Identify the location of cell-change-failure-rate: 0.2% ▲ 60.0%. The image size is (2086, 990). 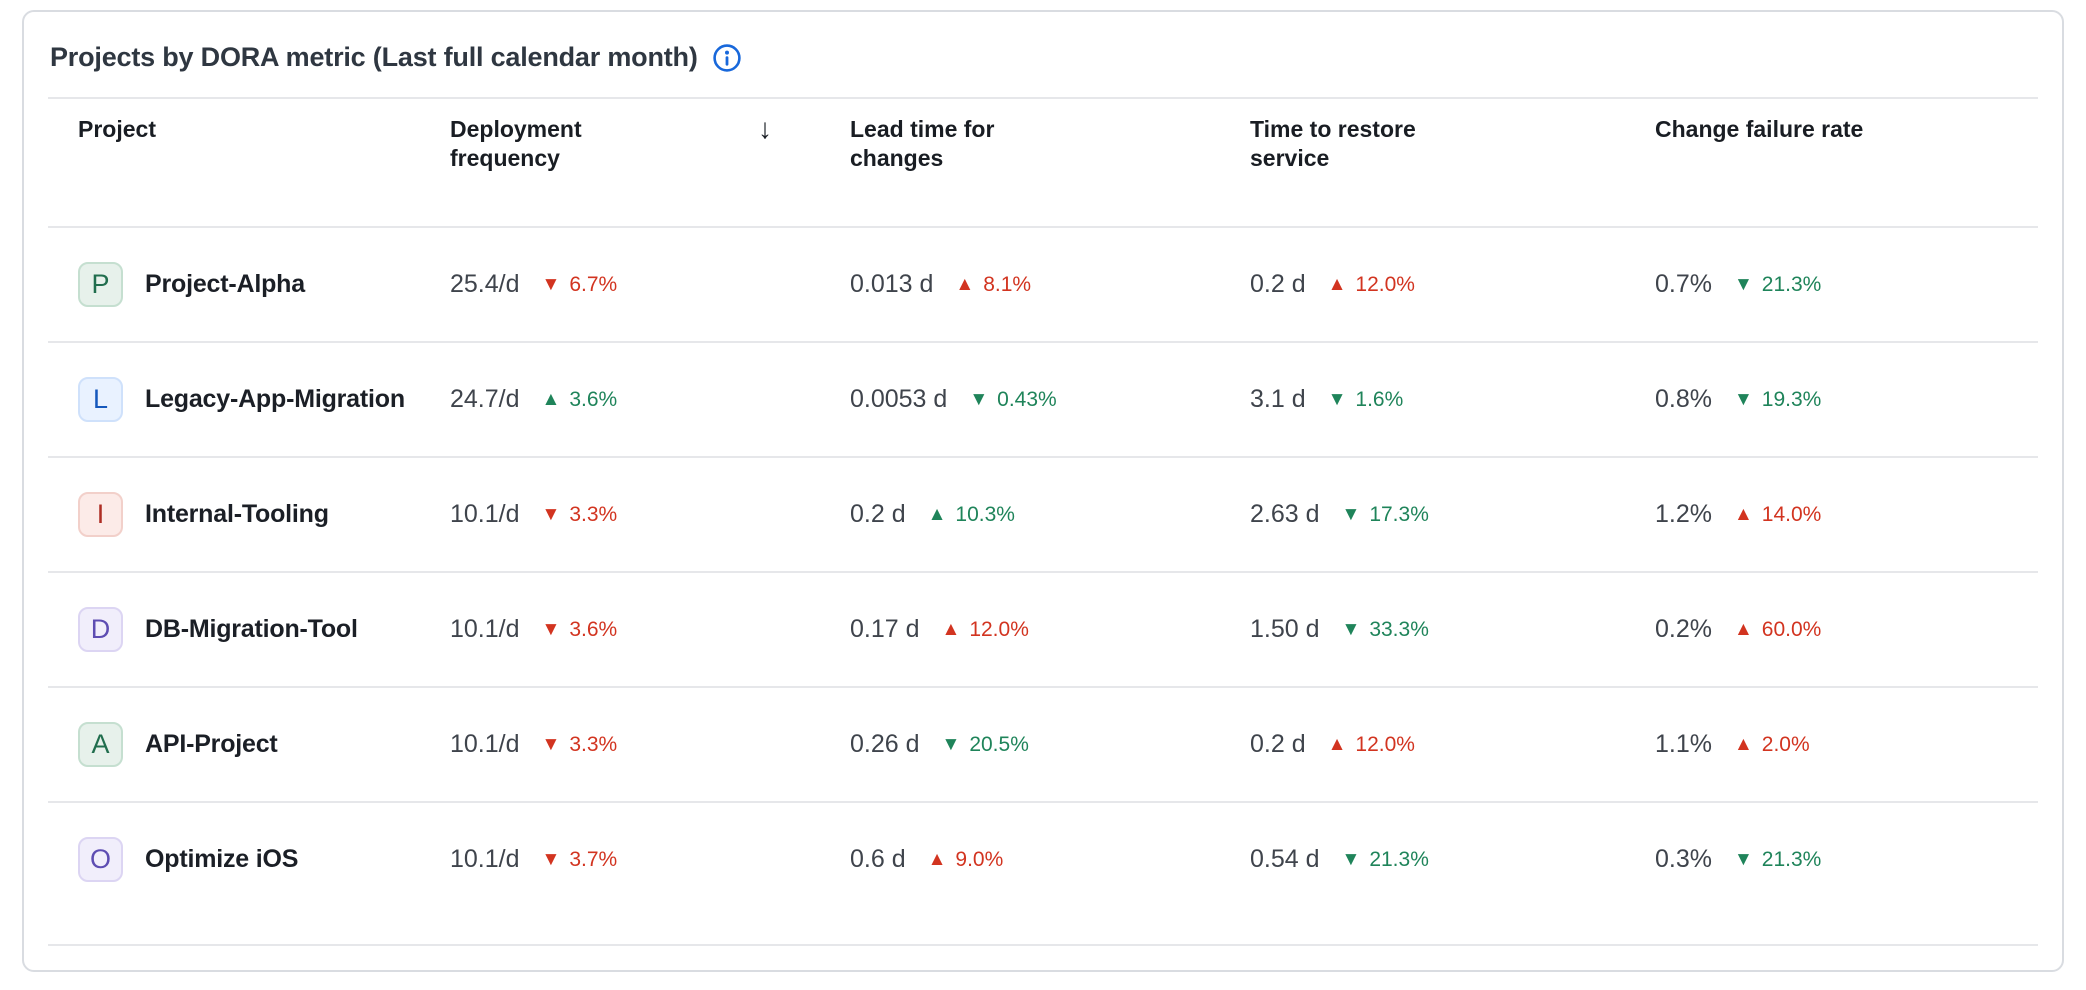
(1846, 629).